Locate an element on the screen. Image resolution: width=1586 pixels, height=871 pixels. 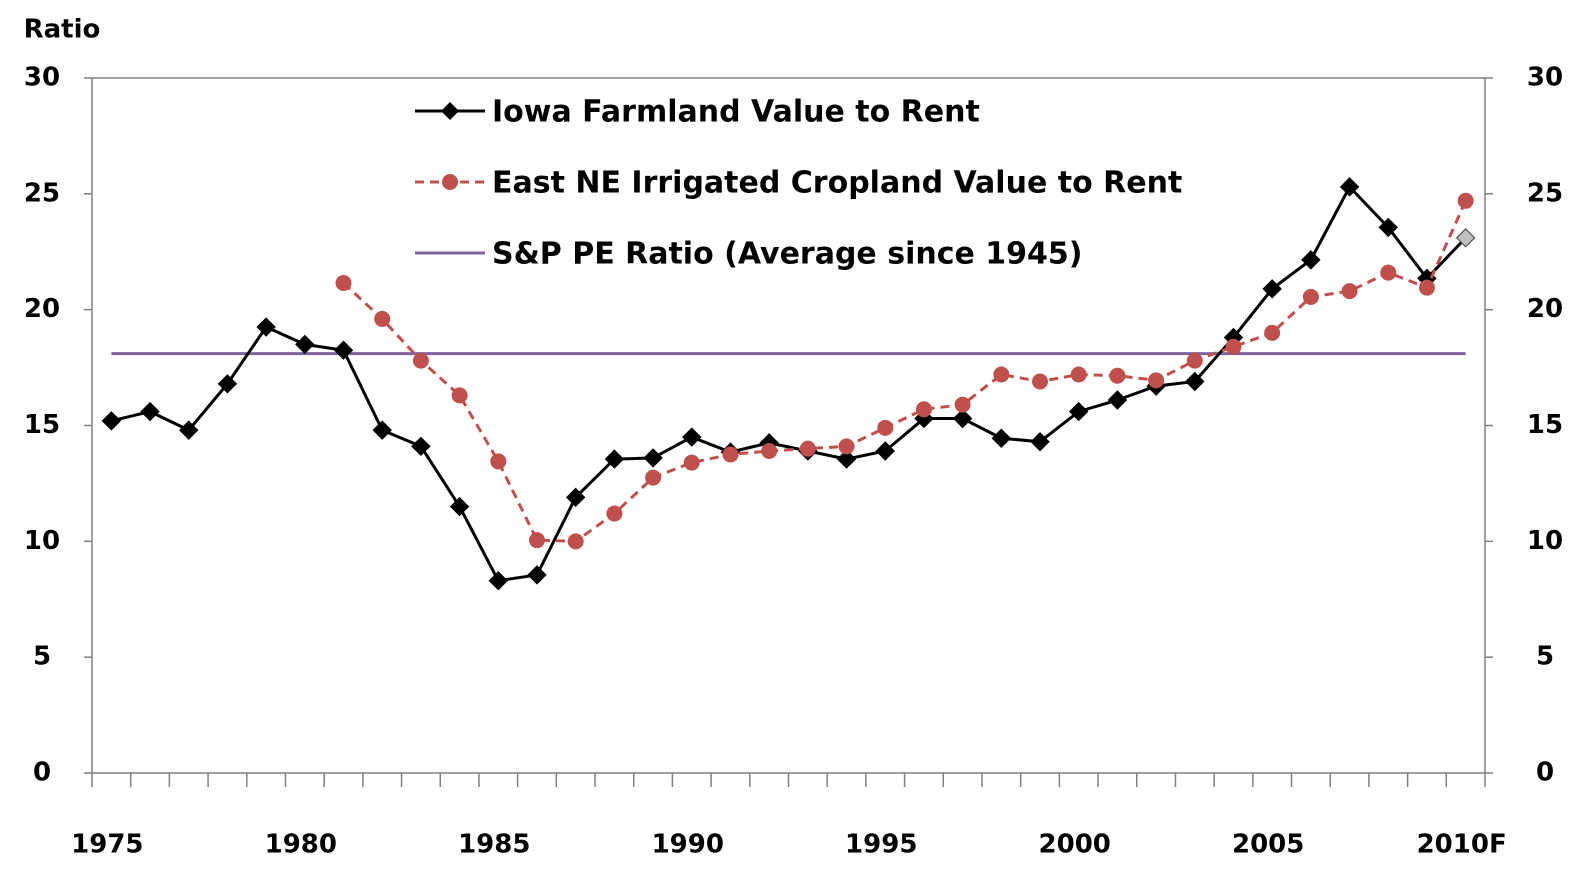
y2-tick-label: 5 is located at coordinates (1545, 657).